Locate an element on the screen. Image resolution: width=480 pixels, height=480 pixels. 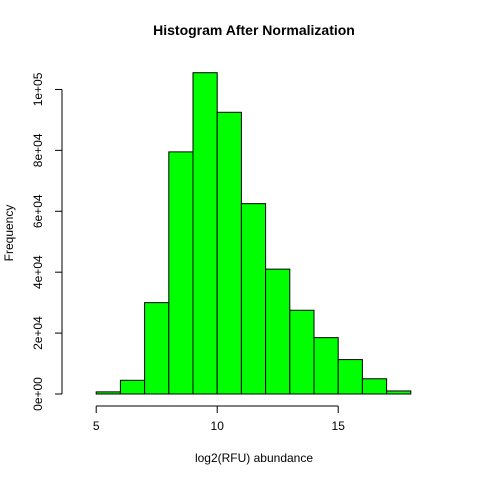
x-axis: 5 10 15 is located at coordinates (219, 419).